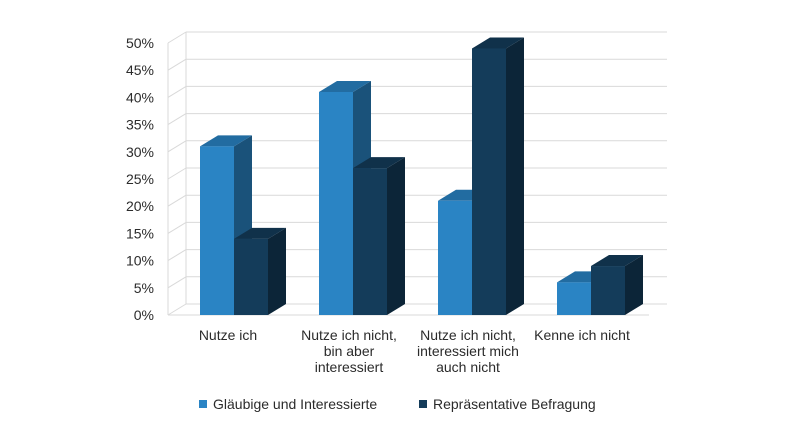 This screenshot has height=427, width=792. I want to click on x-category-line: auch nicht, so click(468, 367).